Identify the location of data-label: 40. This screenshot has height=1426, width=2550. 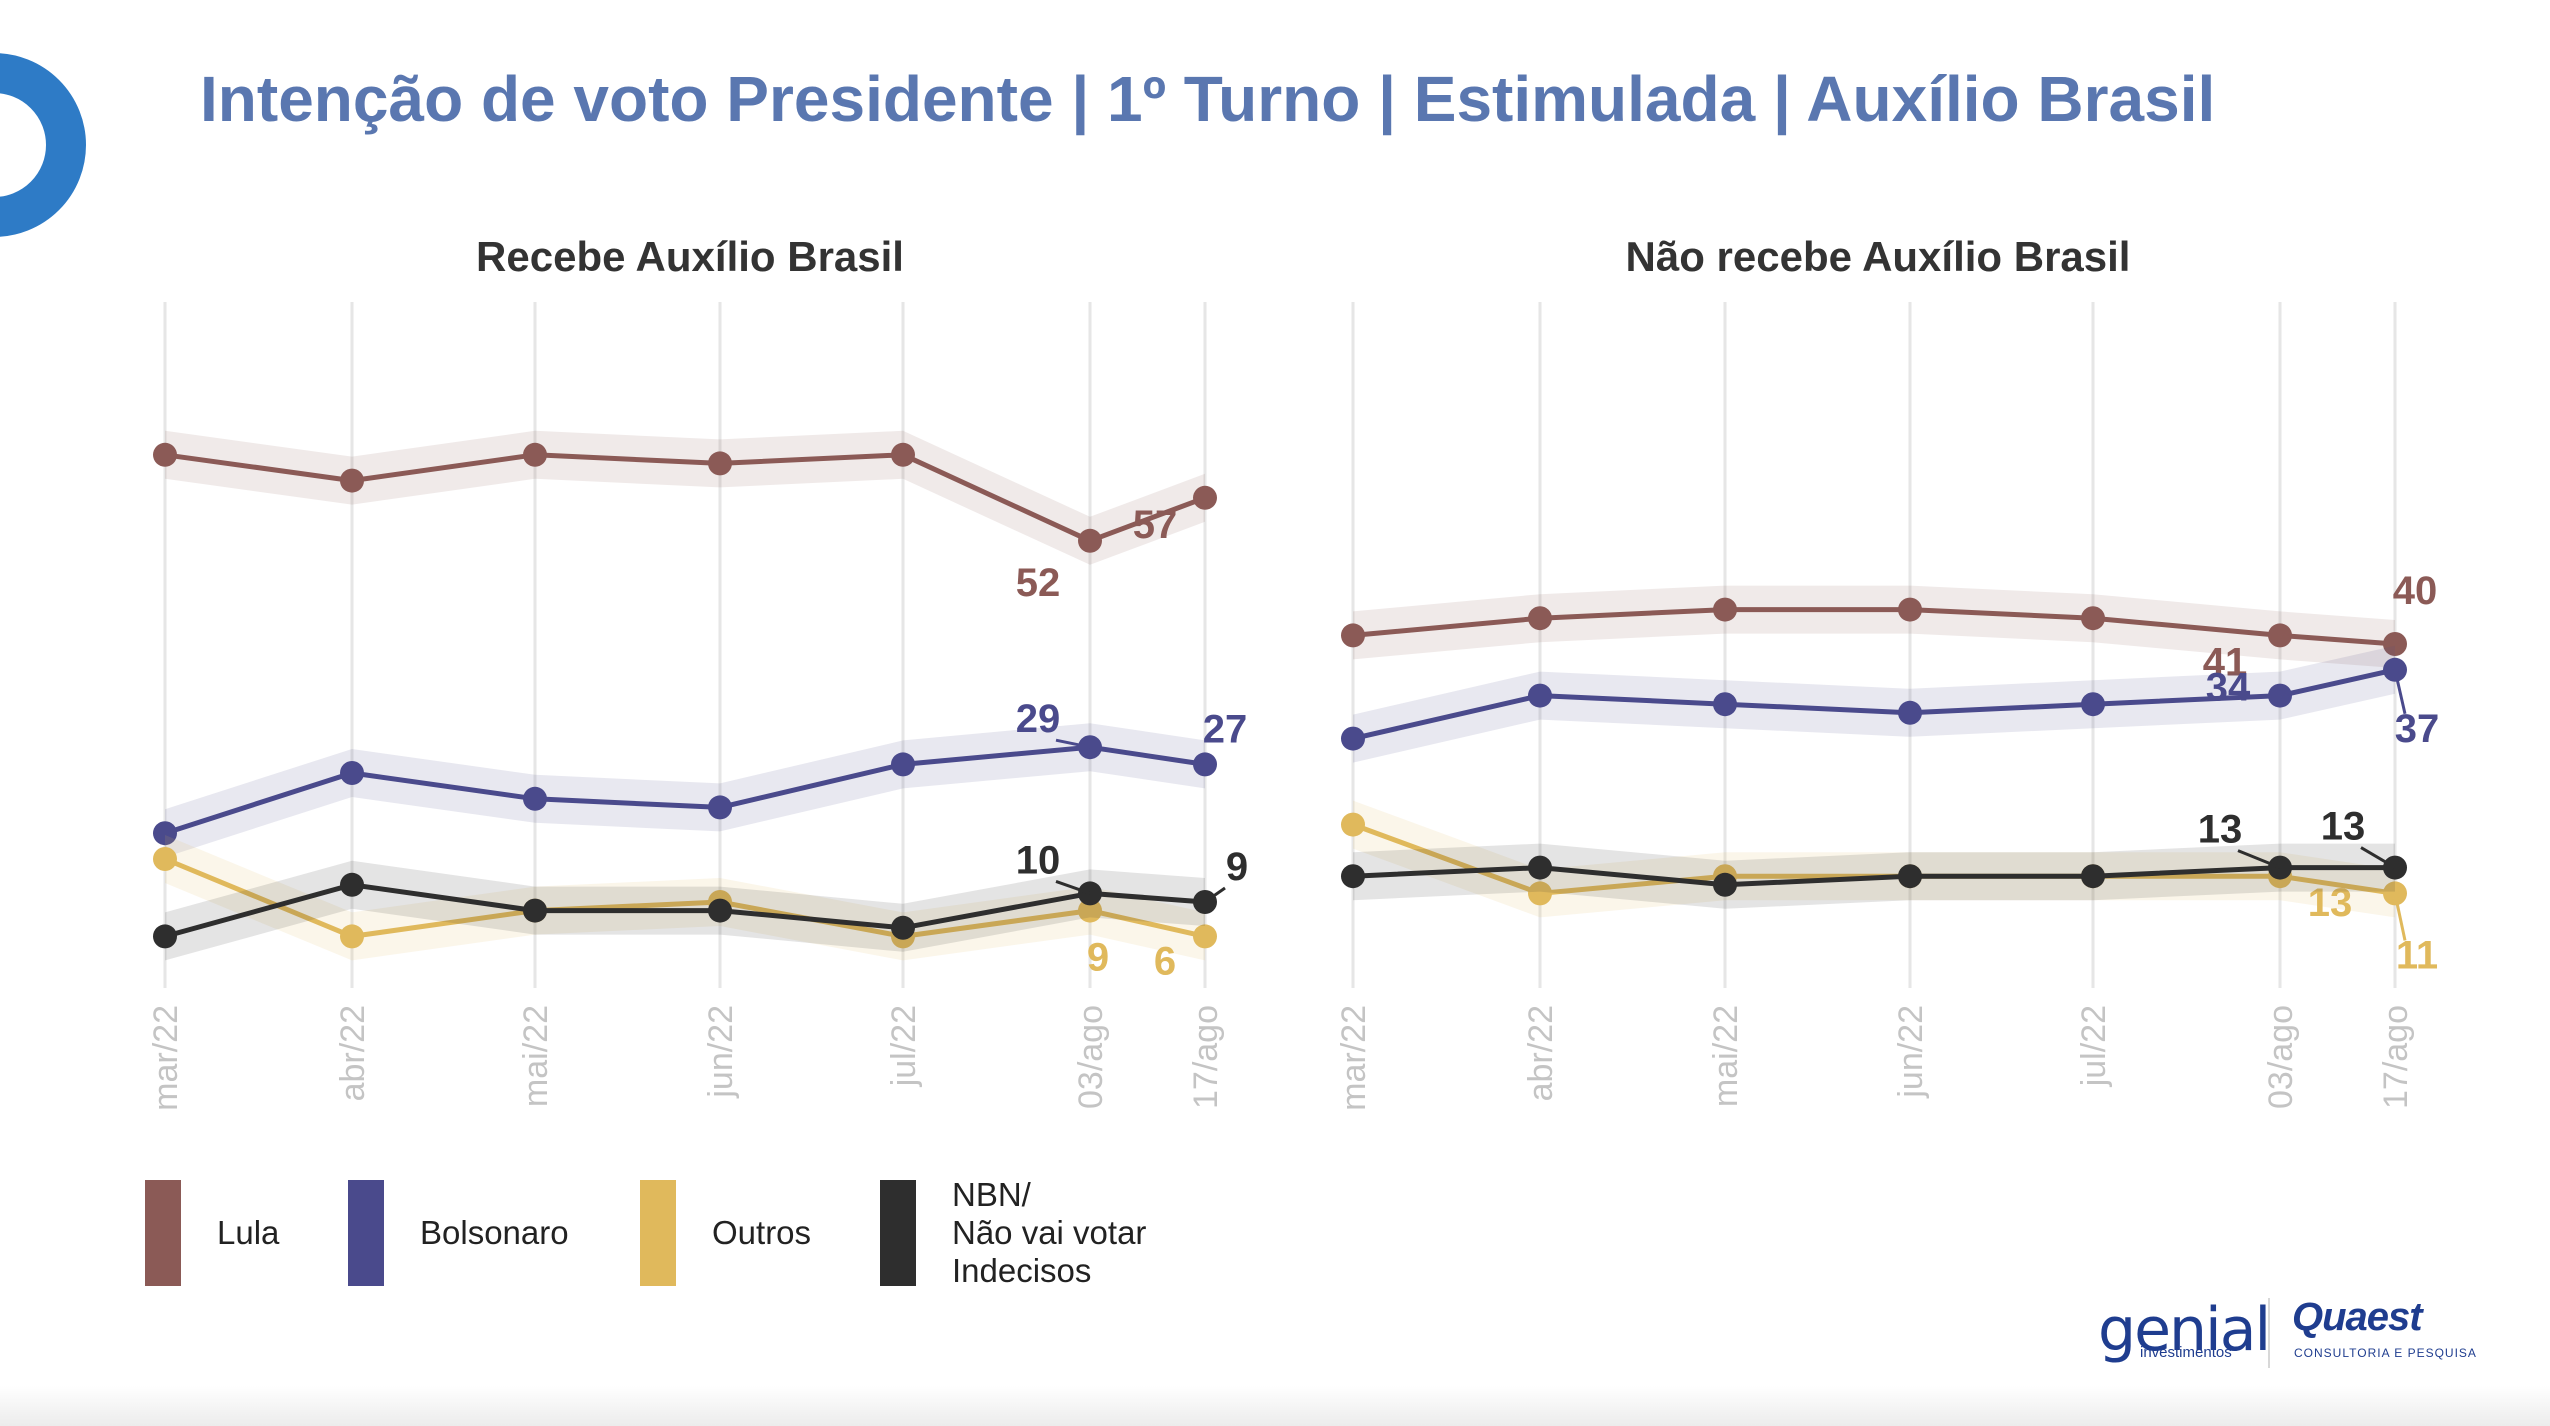
(2415, 591).